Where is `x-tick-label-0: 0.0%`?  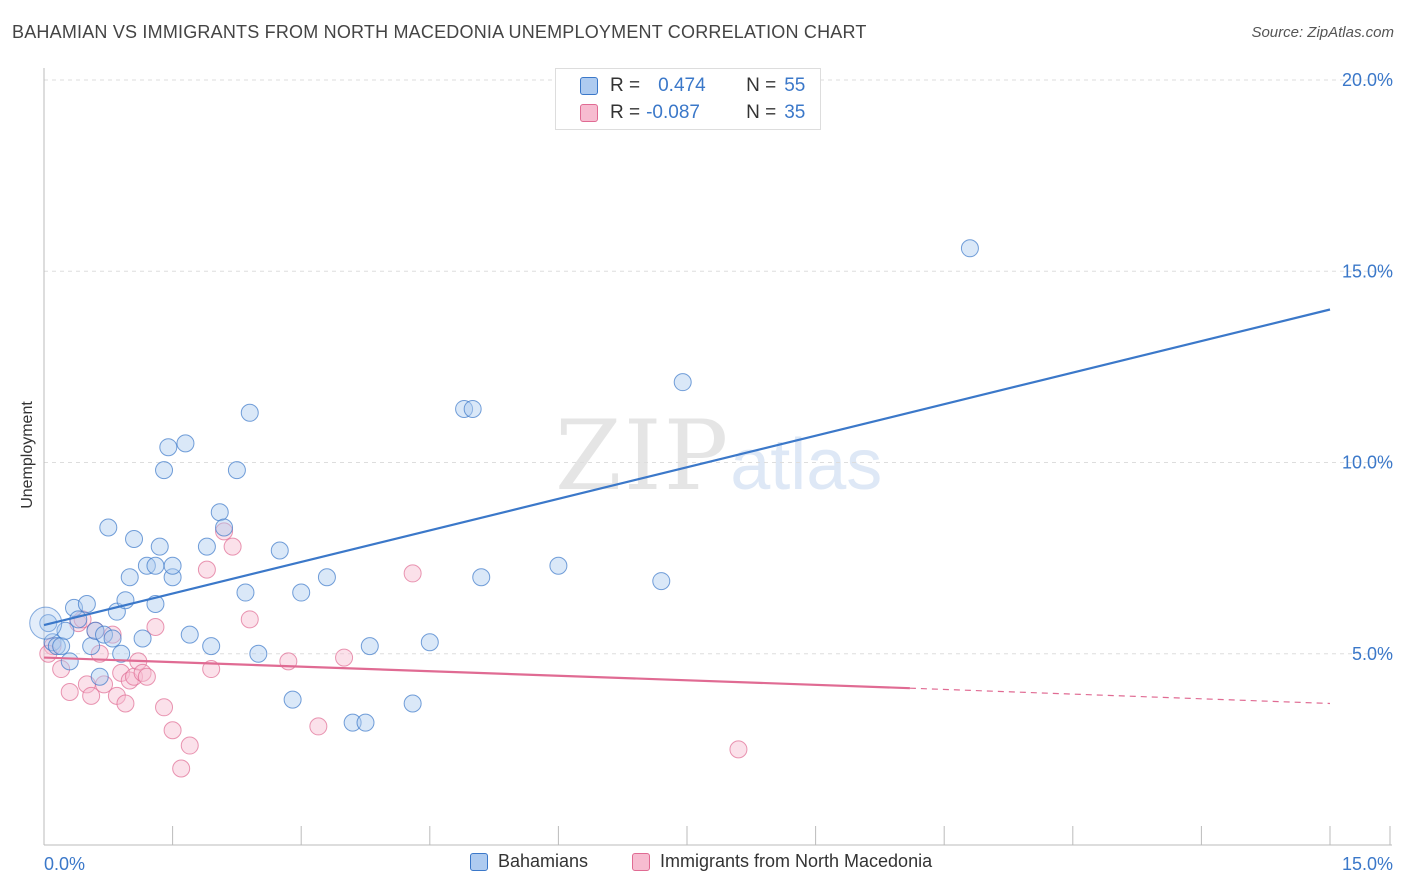
x-tick-label-0: 0.0% is located at coordinates (64, 864).